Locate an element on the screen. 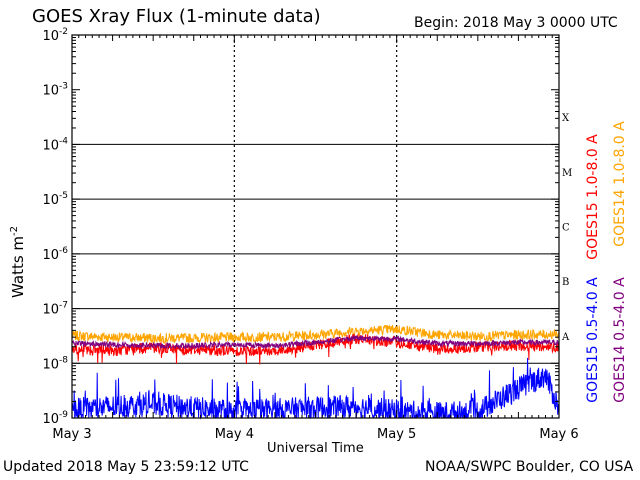 Image resolution: width=640 pixels, height=480 pixels. series-goes14-1-0-8-0-a is located at coordinates (315, 334).